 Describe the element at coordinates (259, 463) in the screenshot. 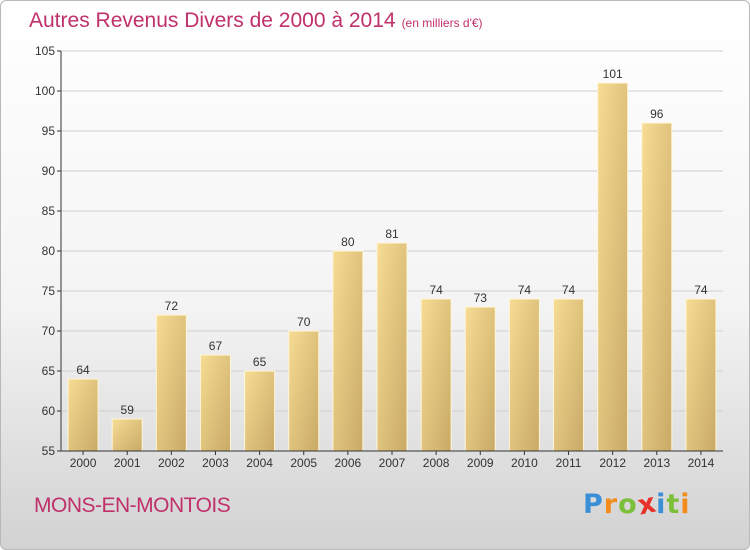

I see `x-tick-label: 2004` at that location.